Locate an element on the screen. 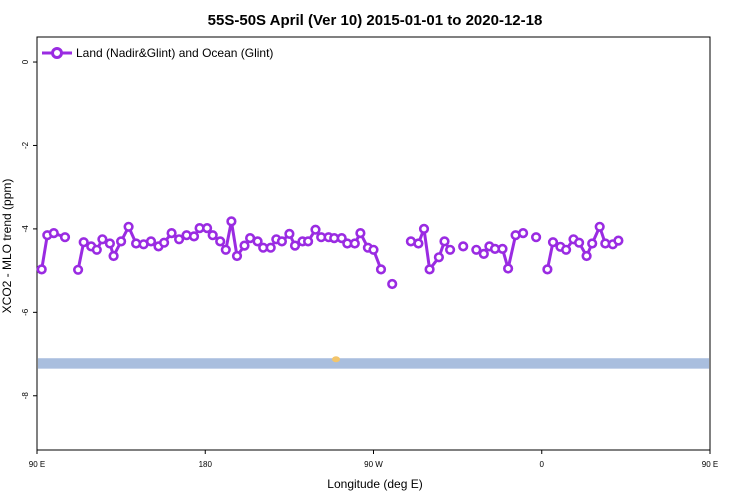  legend-label: Land (Nadir&Glint) and Ocean (Glint) is located at coordinates (174, 53).